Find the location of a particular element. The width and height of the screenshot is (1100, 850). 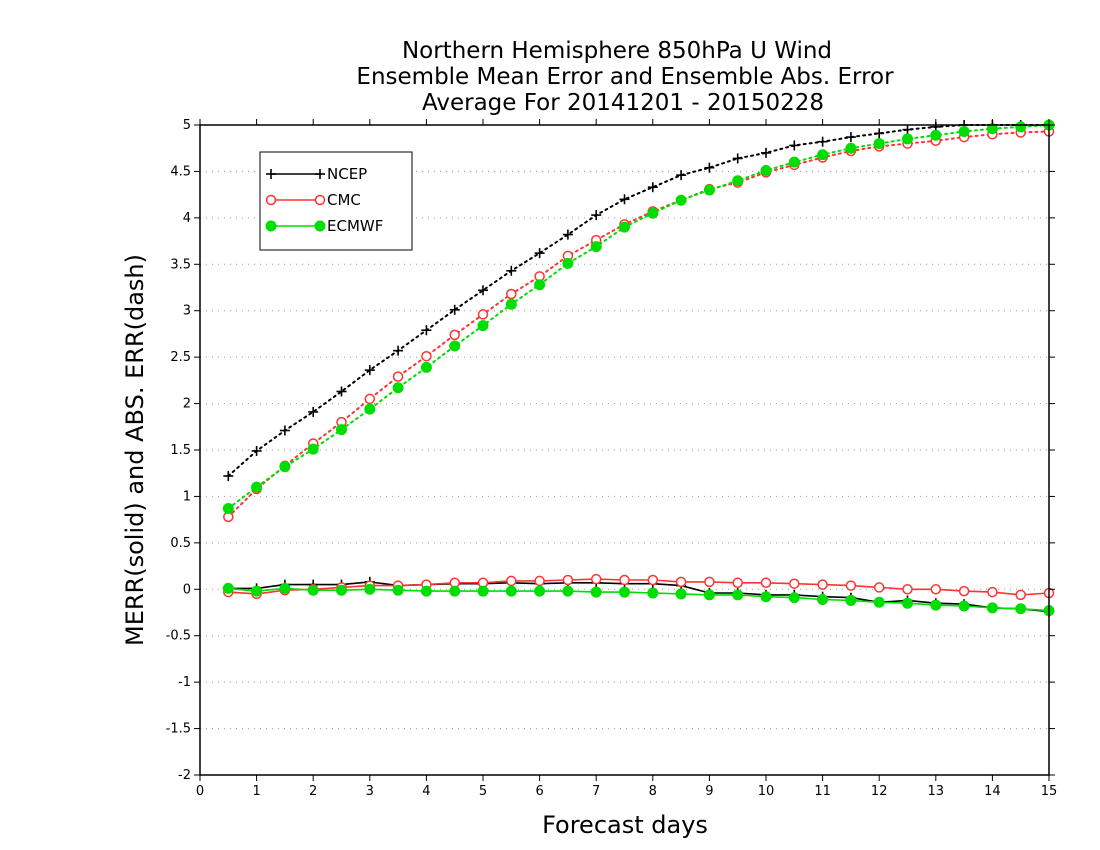

x-tick-label: 9 is located at coordinates (709, 791).